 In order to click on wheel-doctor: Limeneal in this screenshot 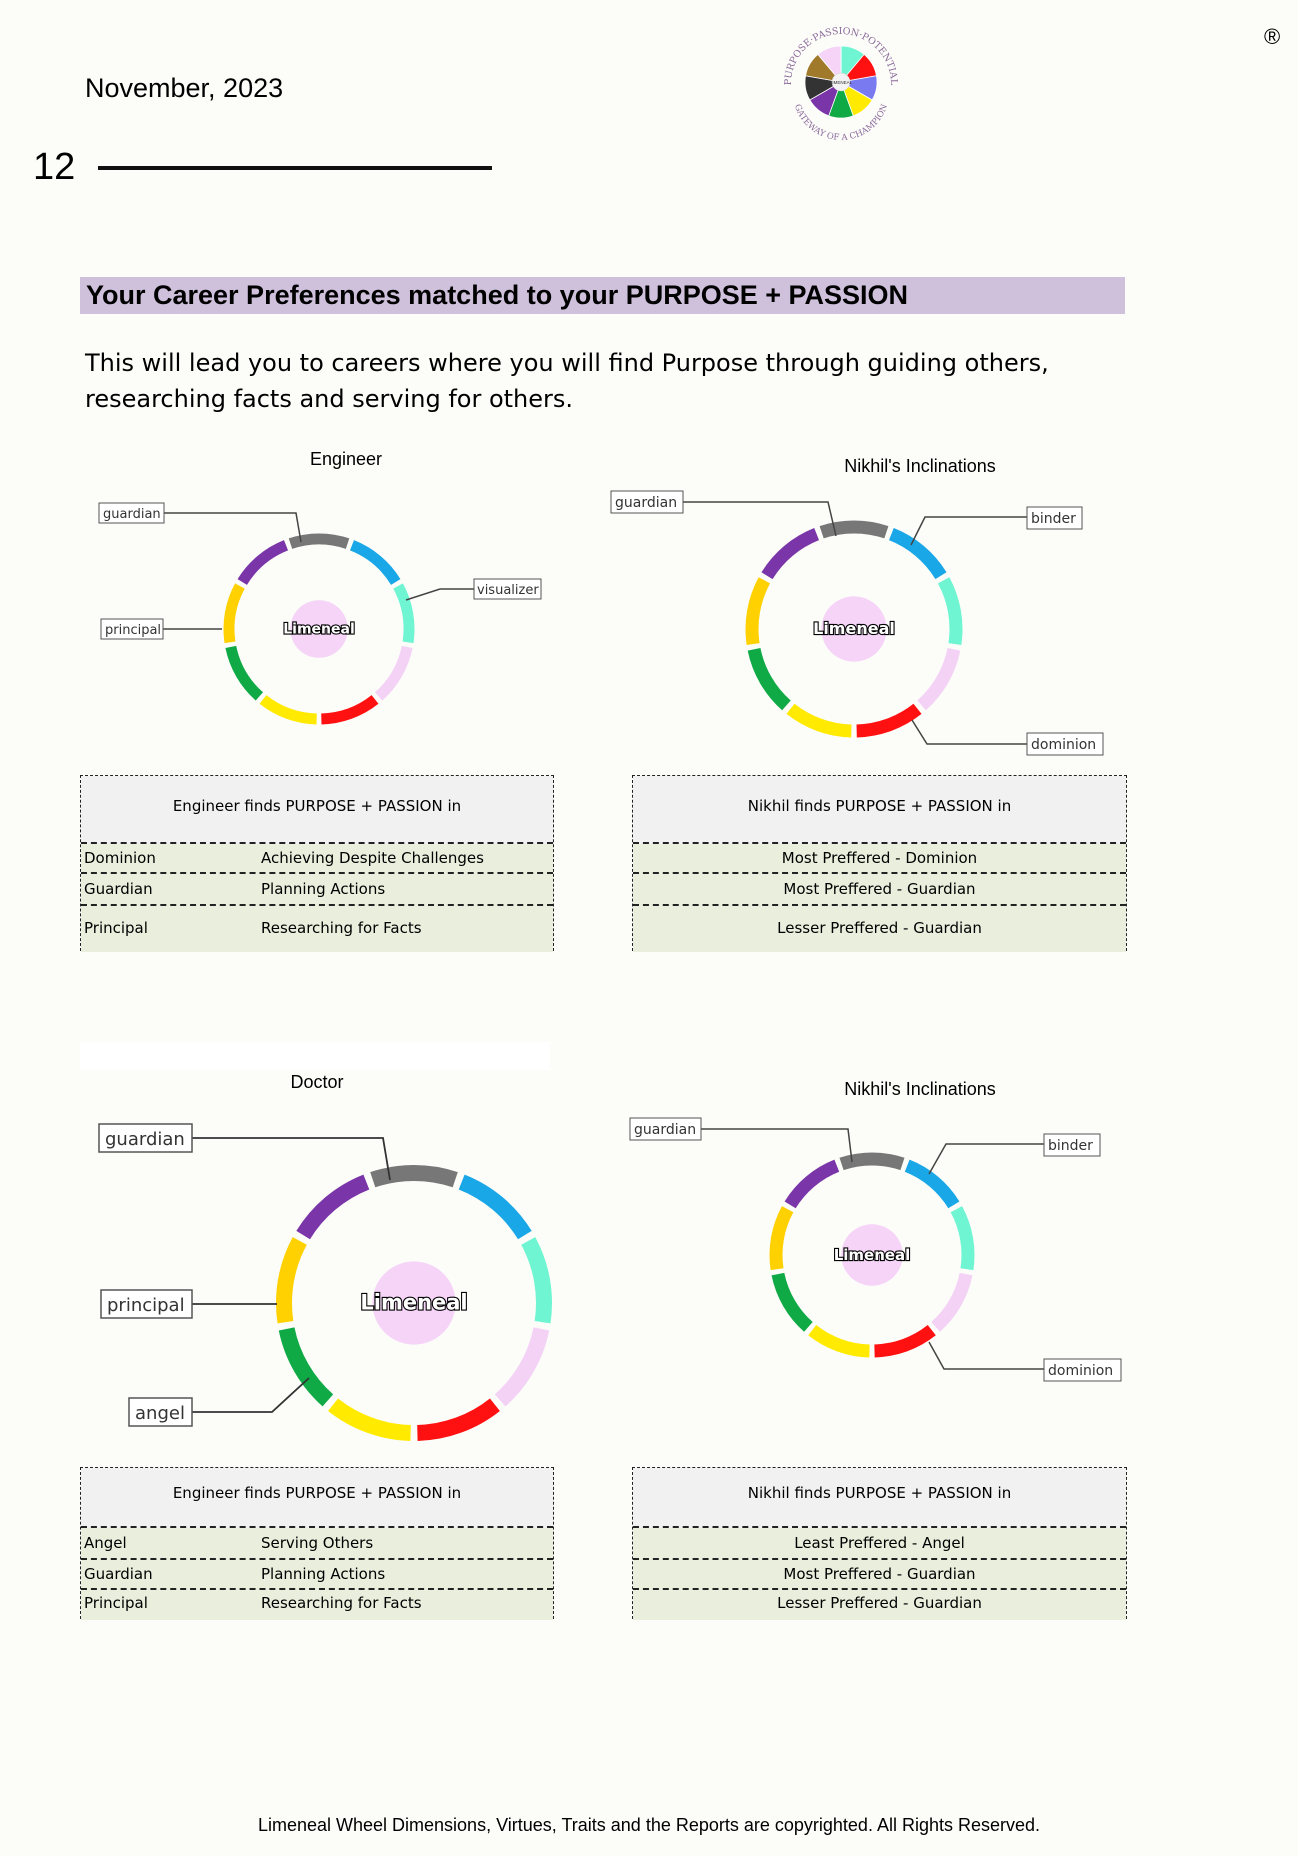, I will do `click(414, 1303)`.